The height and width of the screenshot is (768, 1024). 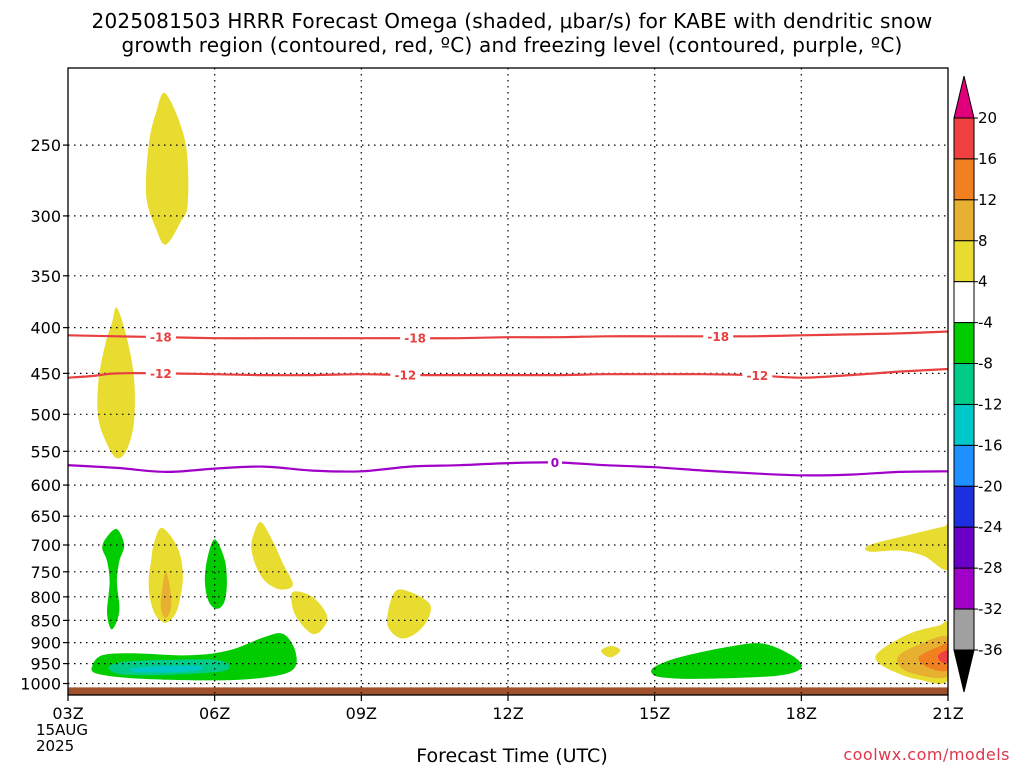 What do you see at coordinates (45, 451) in the screenshot?
I see `y-tick-label: 550` at bounding box center [45, 451].